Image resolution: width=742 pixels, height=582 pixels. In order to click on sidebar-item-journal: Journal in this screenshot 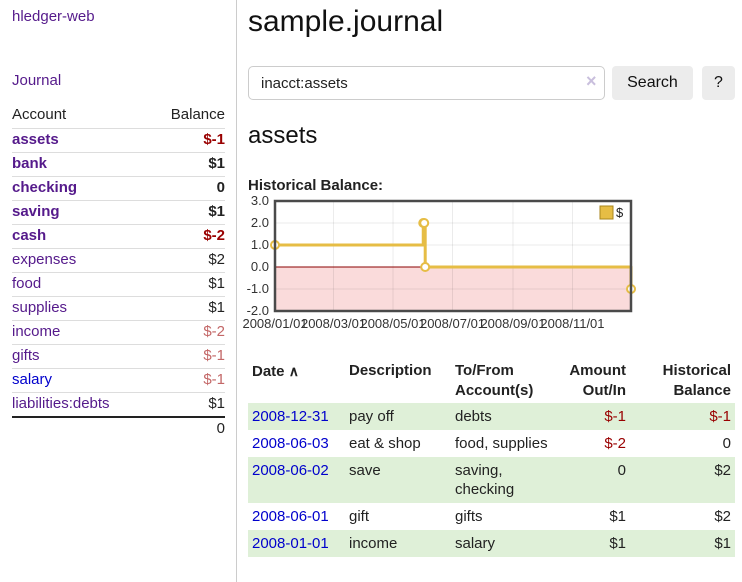, I will do `click(37, 80)`.